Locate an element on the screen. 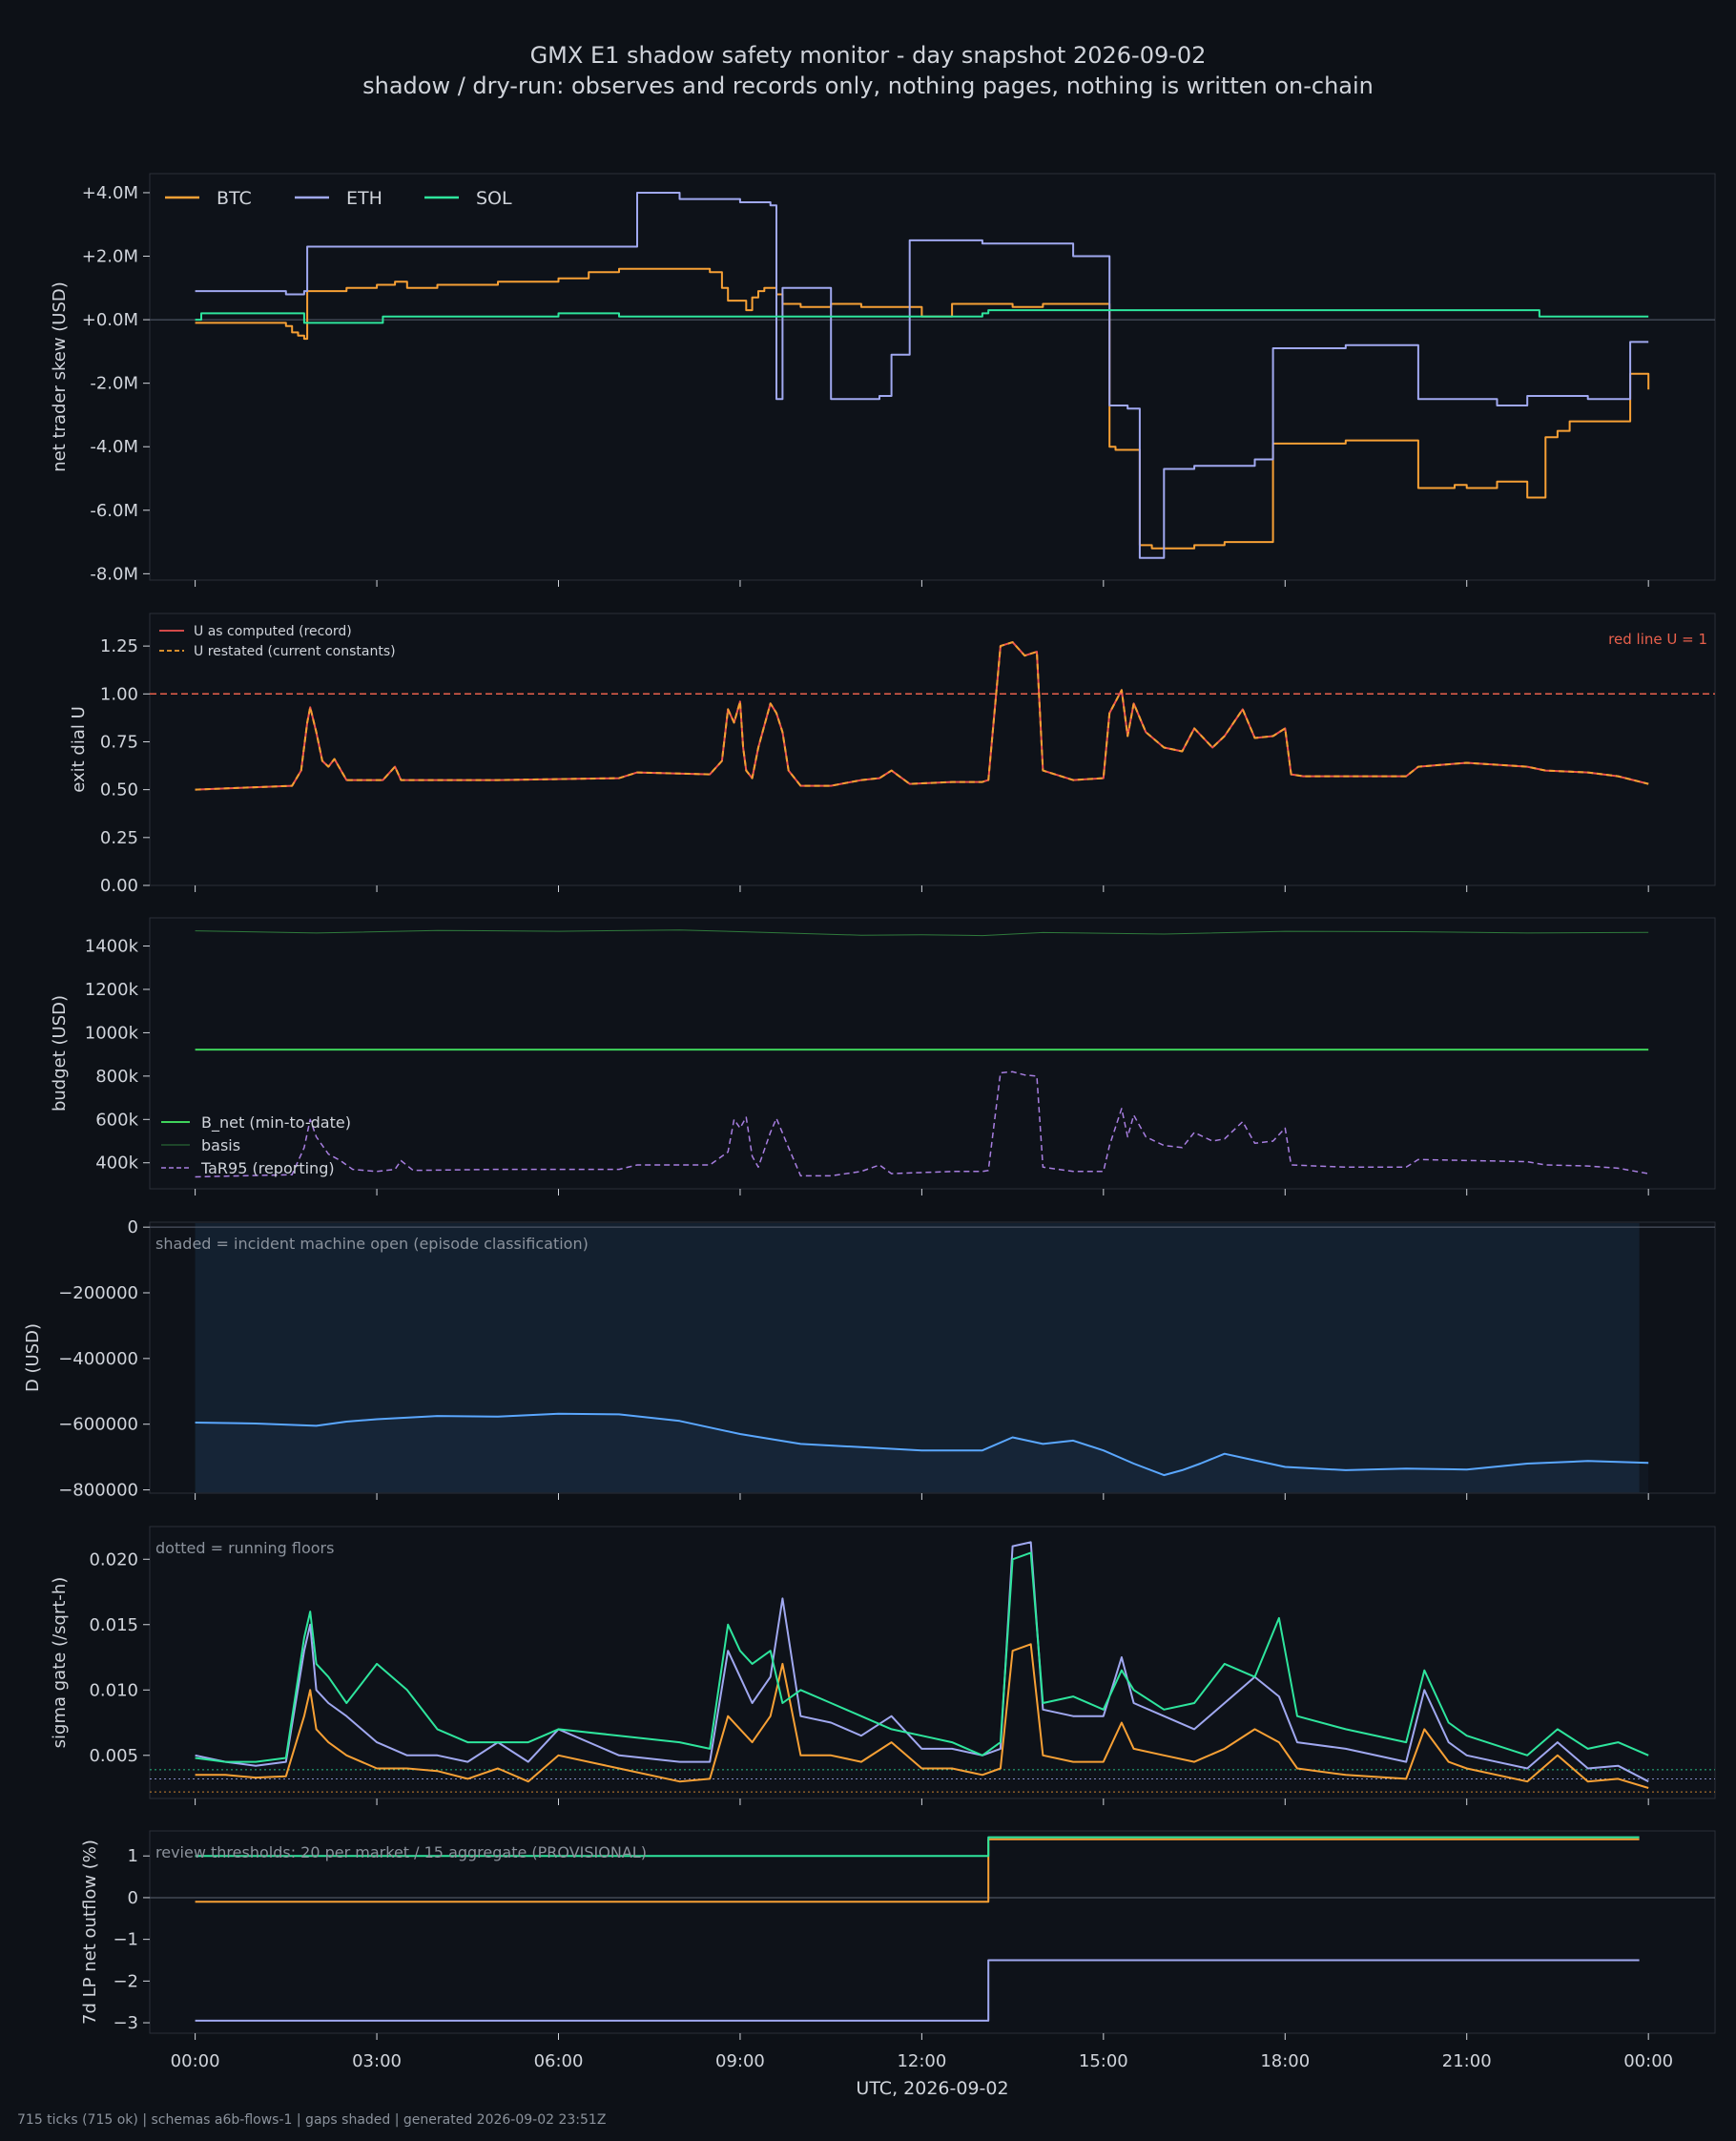 The width and height of the screenshot is (1736, 2141). y-tick-label: +2.0M is located at coordinates (110, 257).